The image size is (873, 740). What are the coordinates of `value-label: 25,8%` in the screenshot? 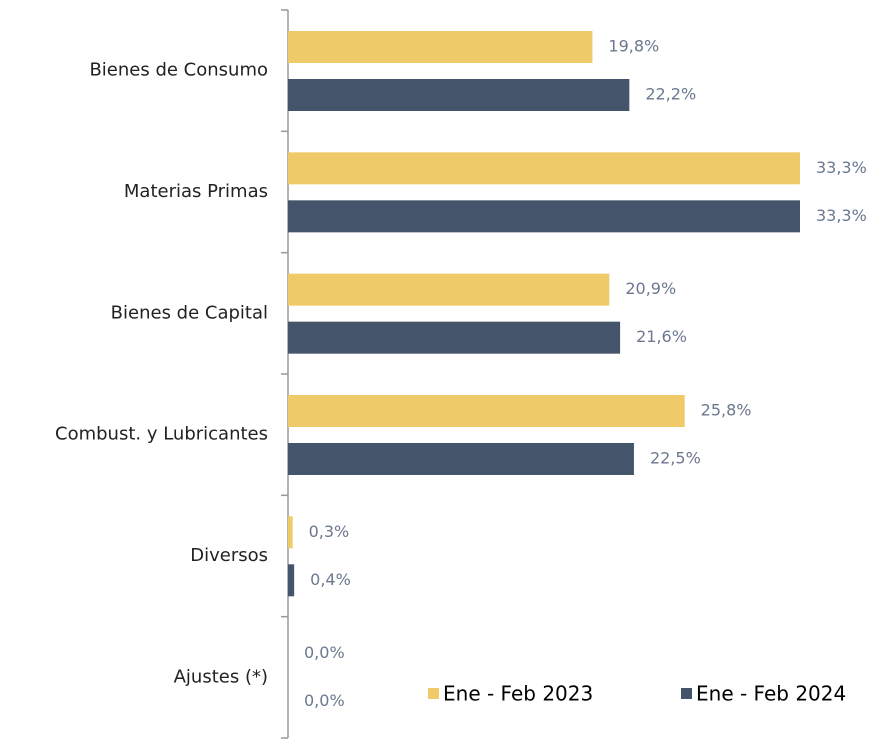 It's located at (726, 410).